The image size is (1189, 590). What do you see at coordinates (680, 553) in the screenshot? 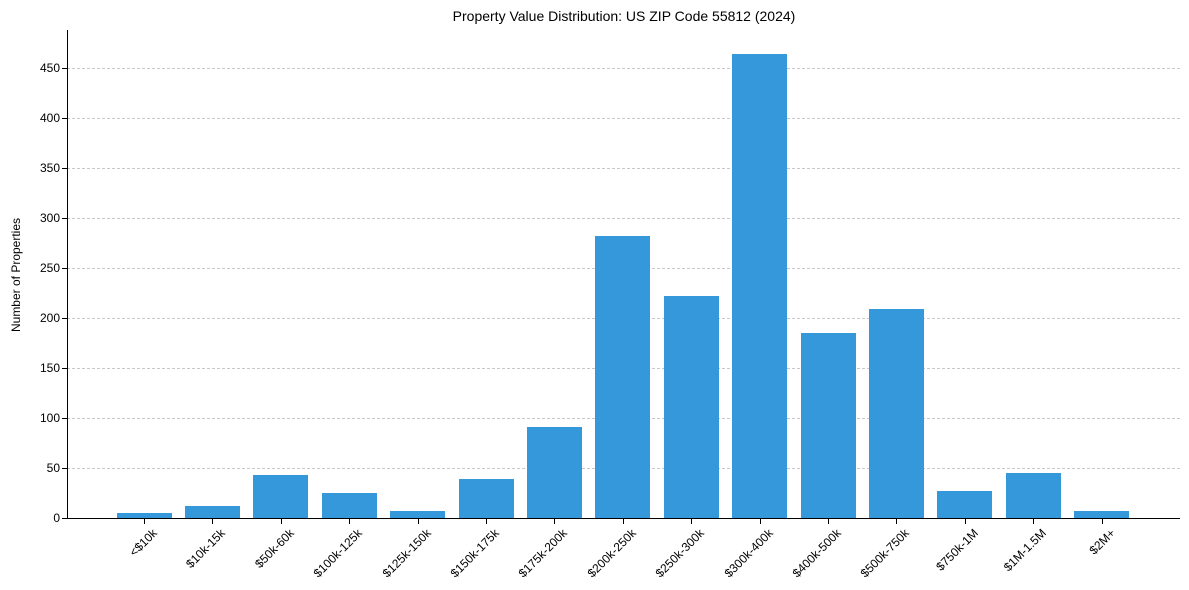
I see `x-tick-label: $250k-300k` at bounding box center [680, 553].